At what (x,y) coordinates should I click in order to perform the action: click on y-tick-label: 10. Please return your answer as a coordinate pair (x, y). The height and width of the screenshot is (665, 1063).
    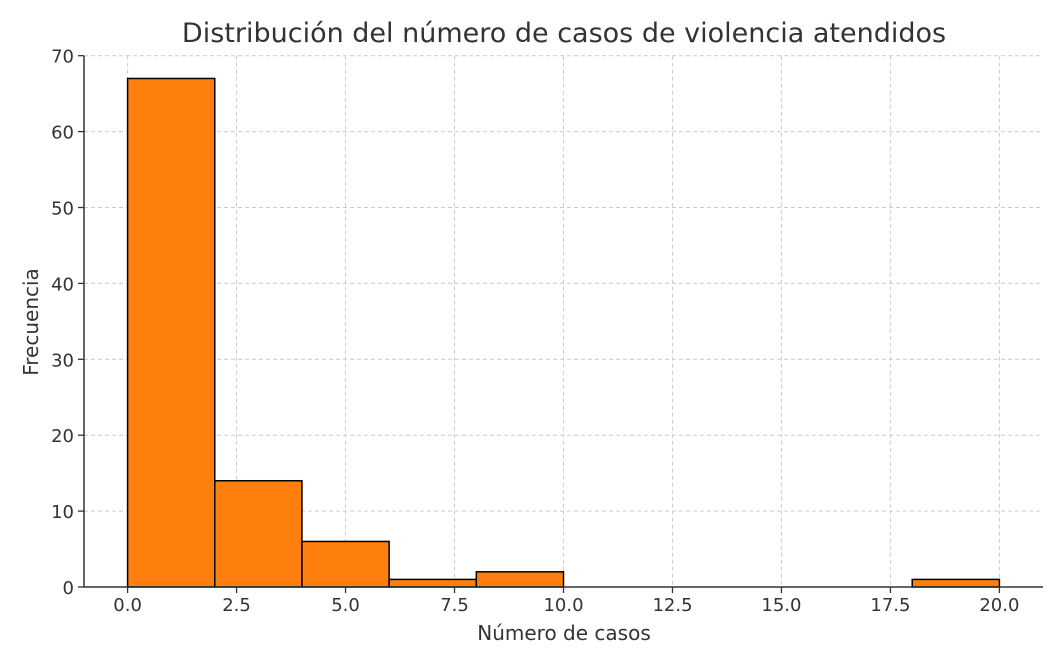
    Looking at the image, I should click on (62, 512).